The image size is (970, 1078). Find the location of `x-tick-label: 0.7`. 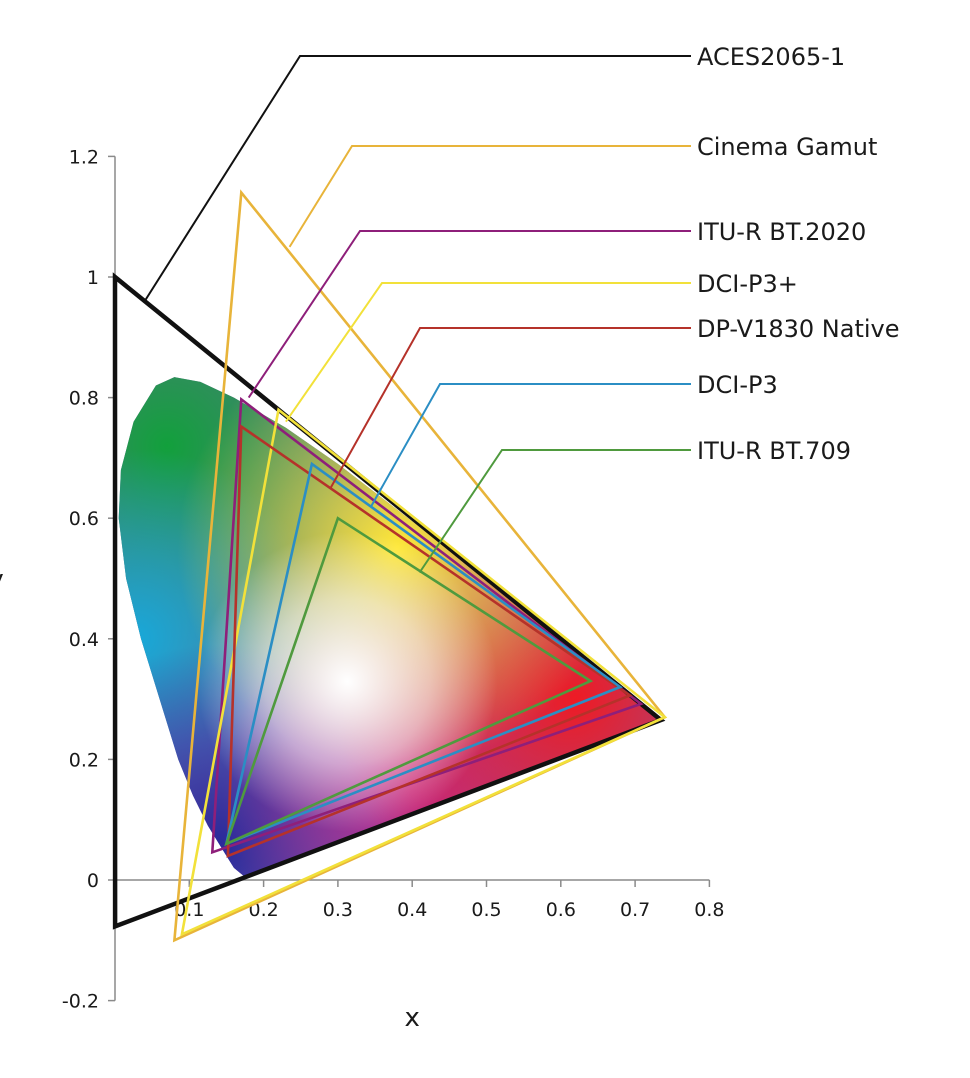

x-tick-label: 0.7 is located at coordinates (635, 910).